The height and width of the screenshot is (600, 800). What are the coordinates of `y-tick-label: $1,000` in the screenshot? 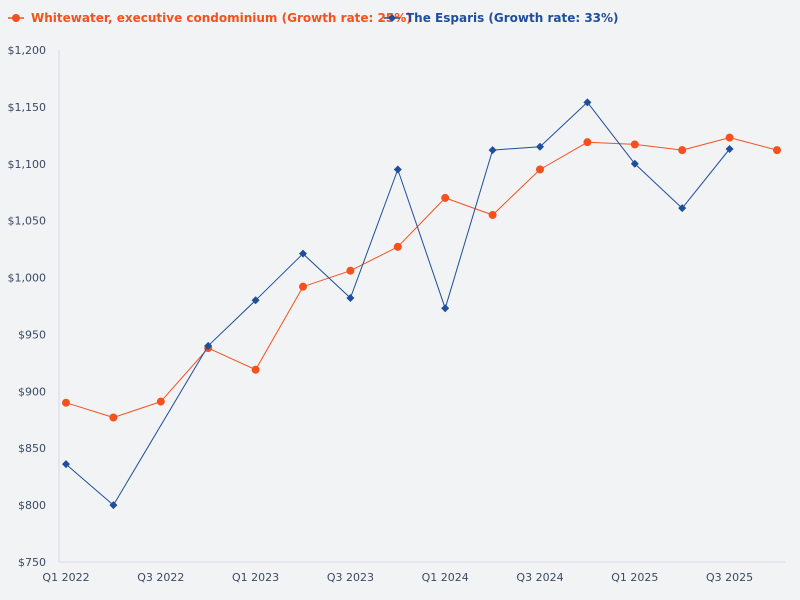 It's located at (27, 278).